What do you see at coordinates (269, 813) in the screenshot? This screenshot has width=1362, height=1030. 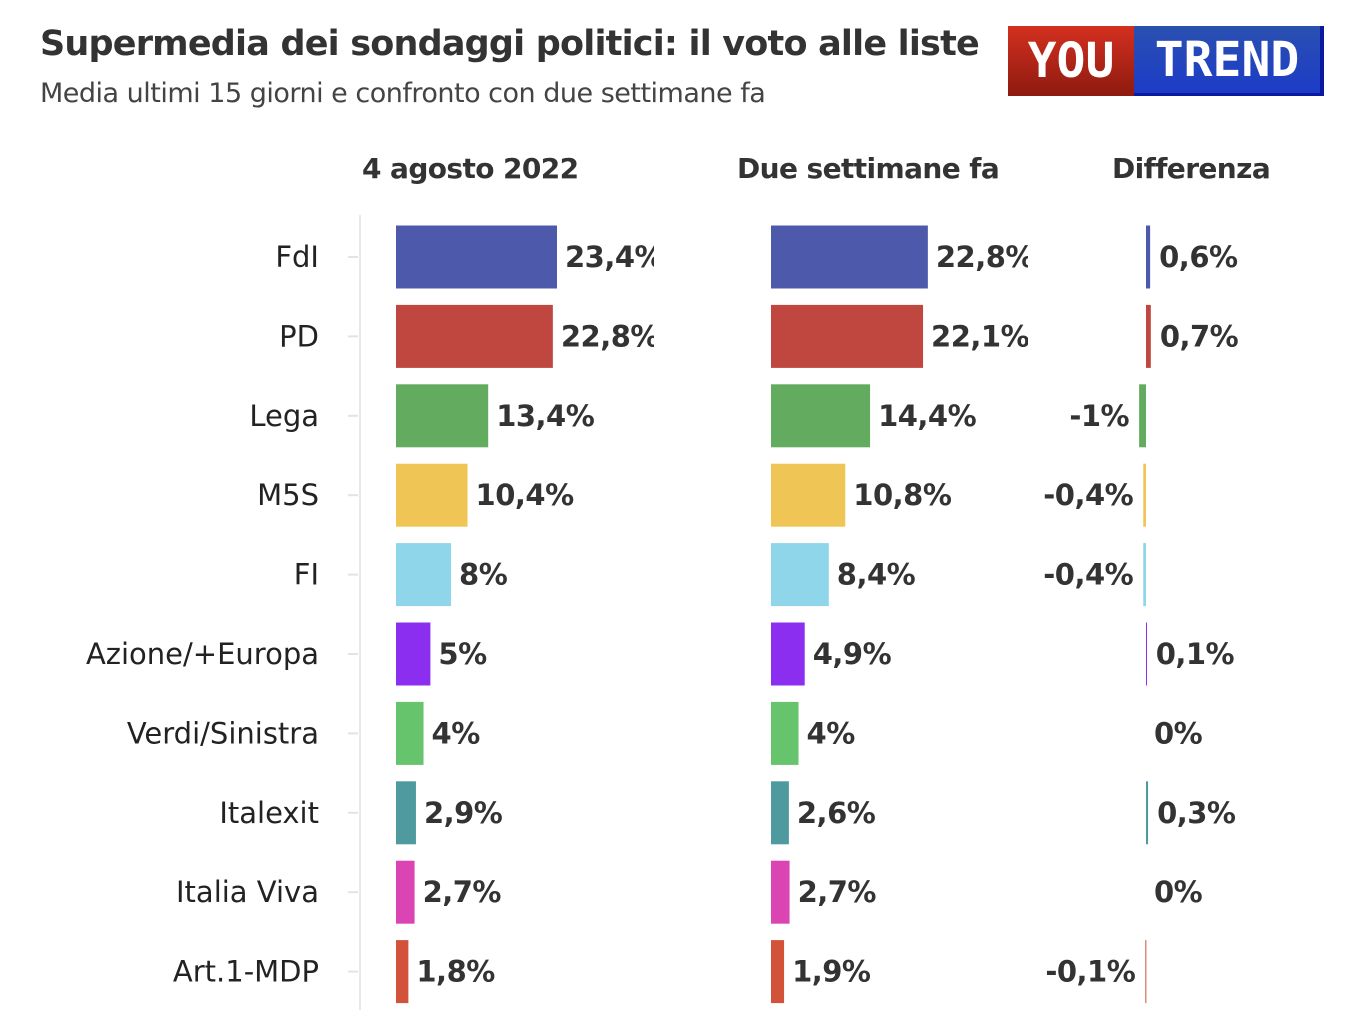 I see `category-label-italexit: Italexit` at bounding box center [269, 813].